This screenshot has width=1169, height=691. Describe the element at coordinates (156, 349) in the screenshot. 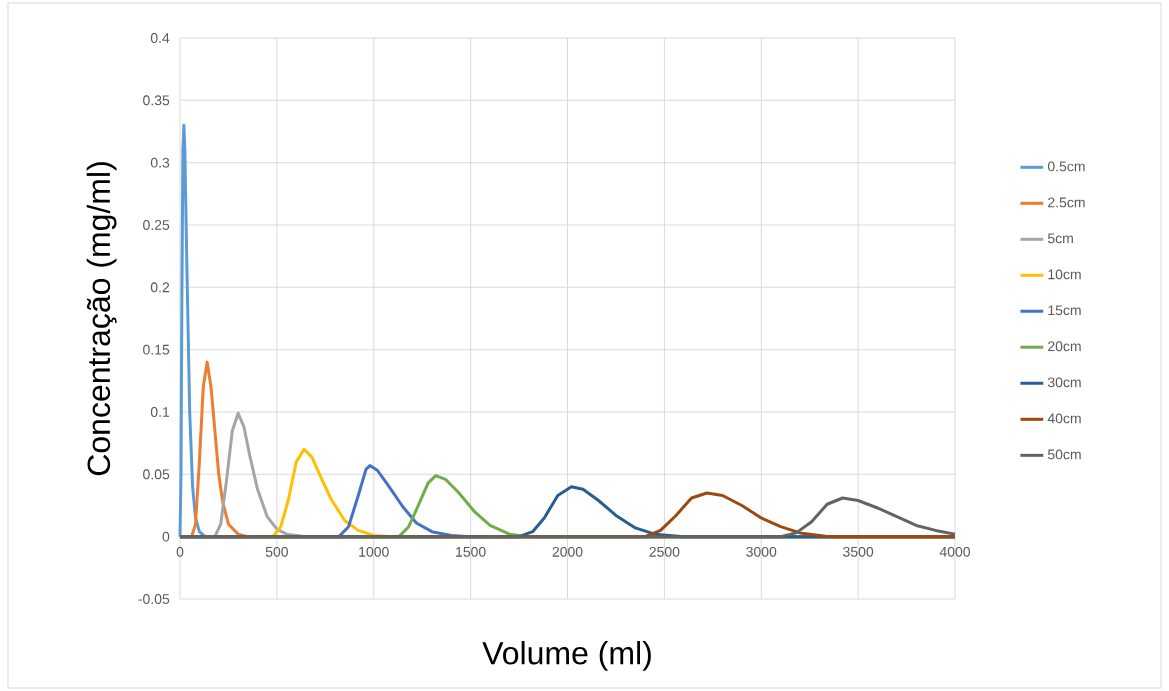

I see `y-tick-label: 0.15` at that location.